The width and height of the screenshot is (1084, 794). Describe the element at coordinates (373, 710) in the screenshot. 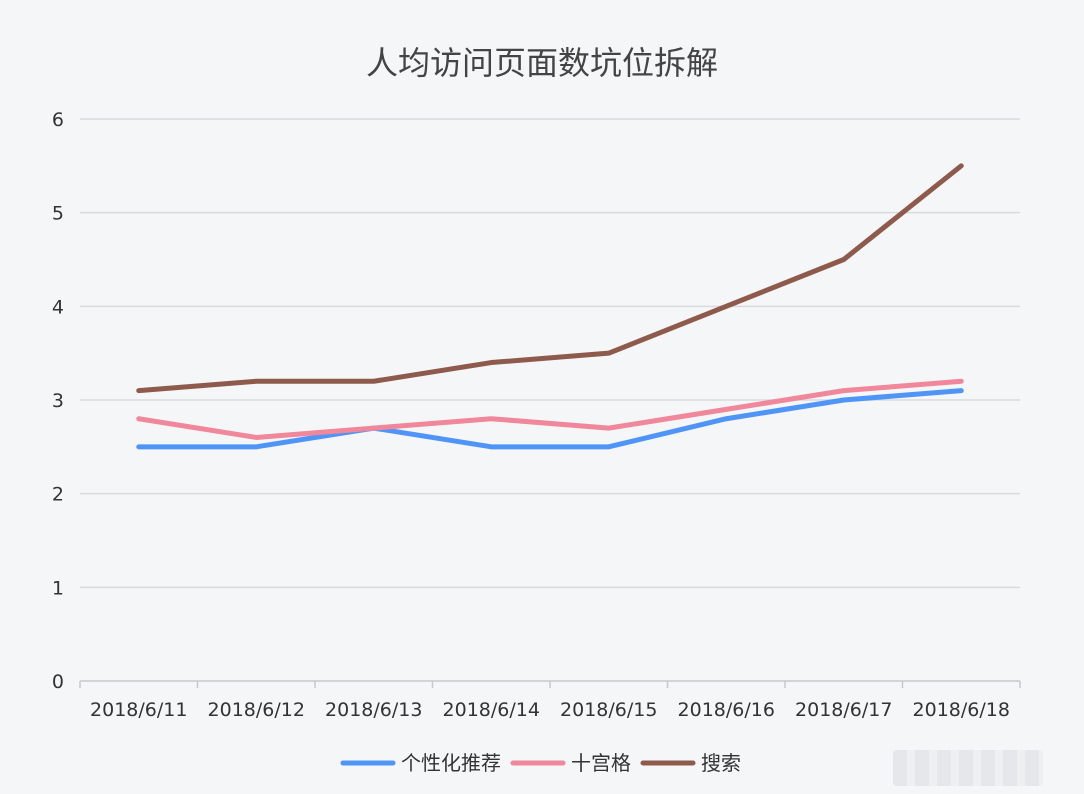

I see `x-tick-label: 2018/6/13` at that location.